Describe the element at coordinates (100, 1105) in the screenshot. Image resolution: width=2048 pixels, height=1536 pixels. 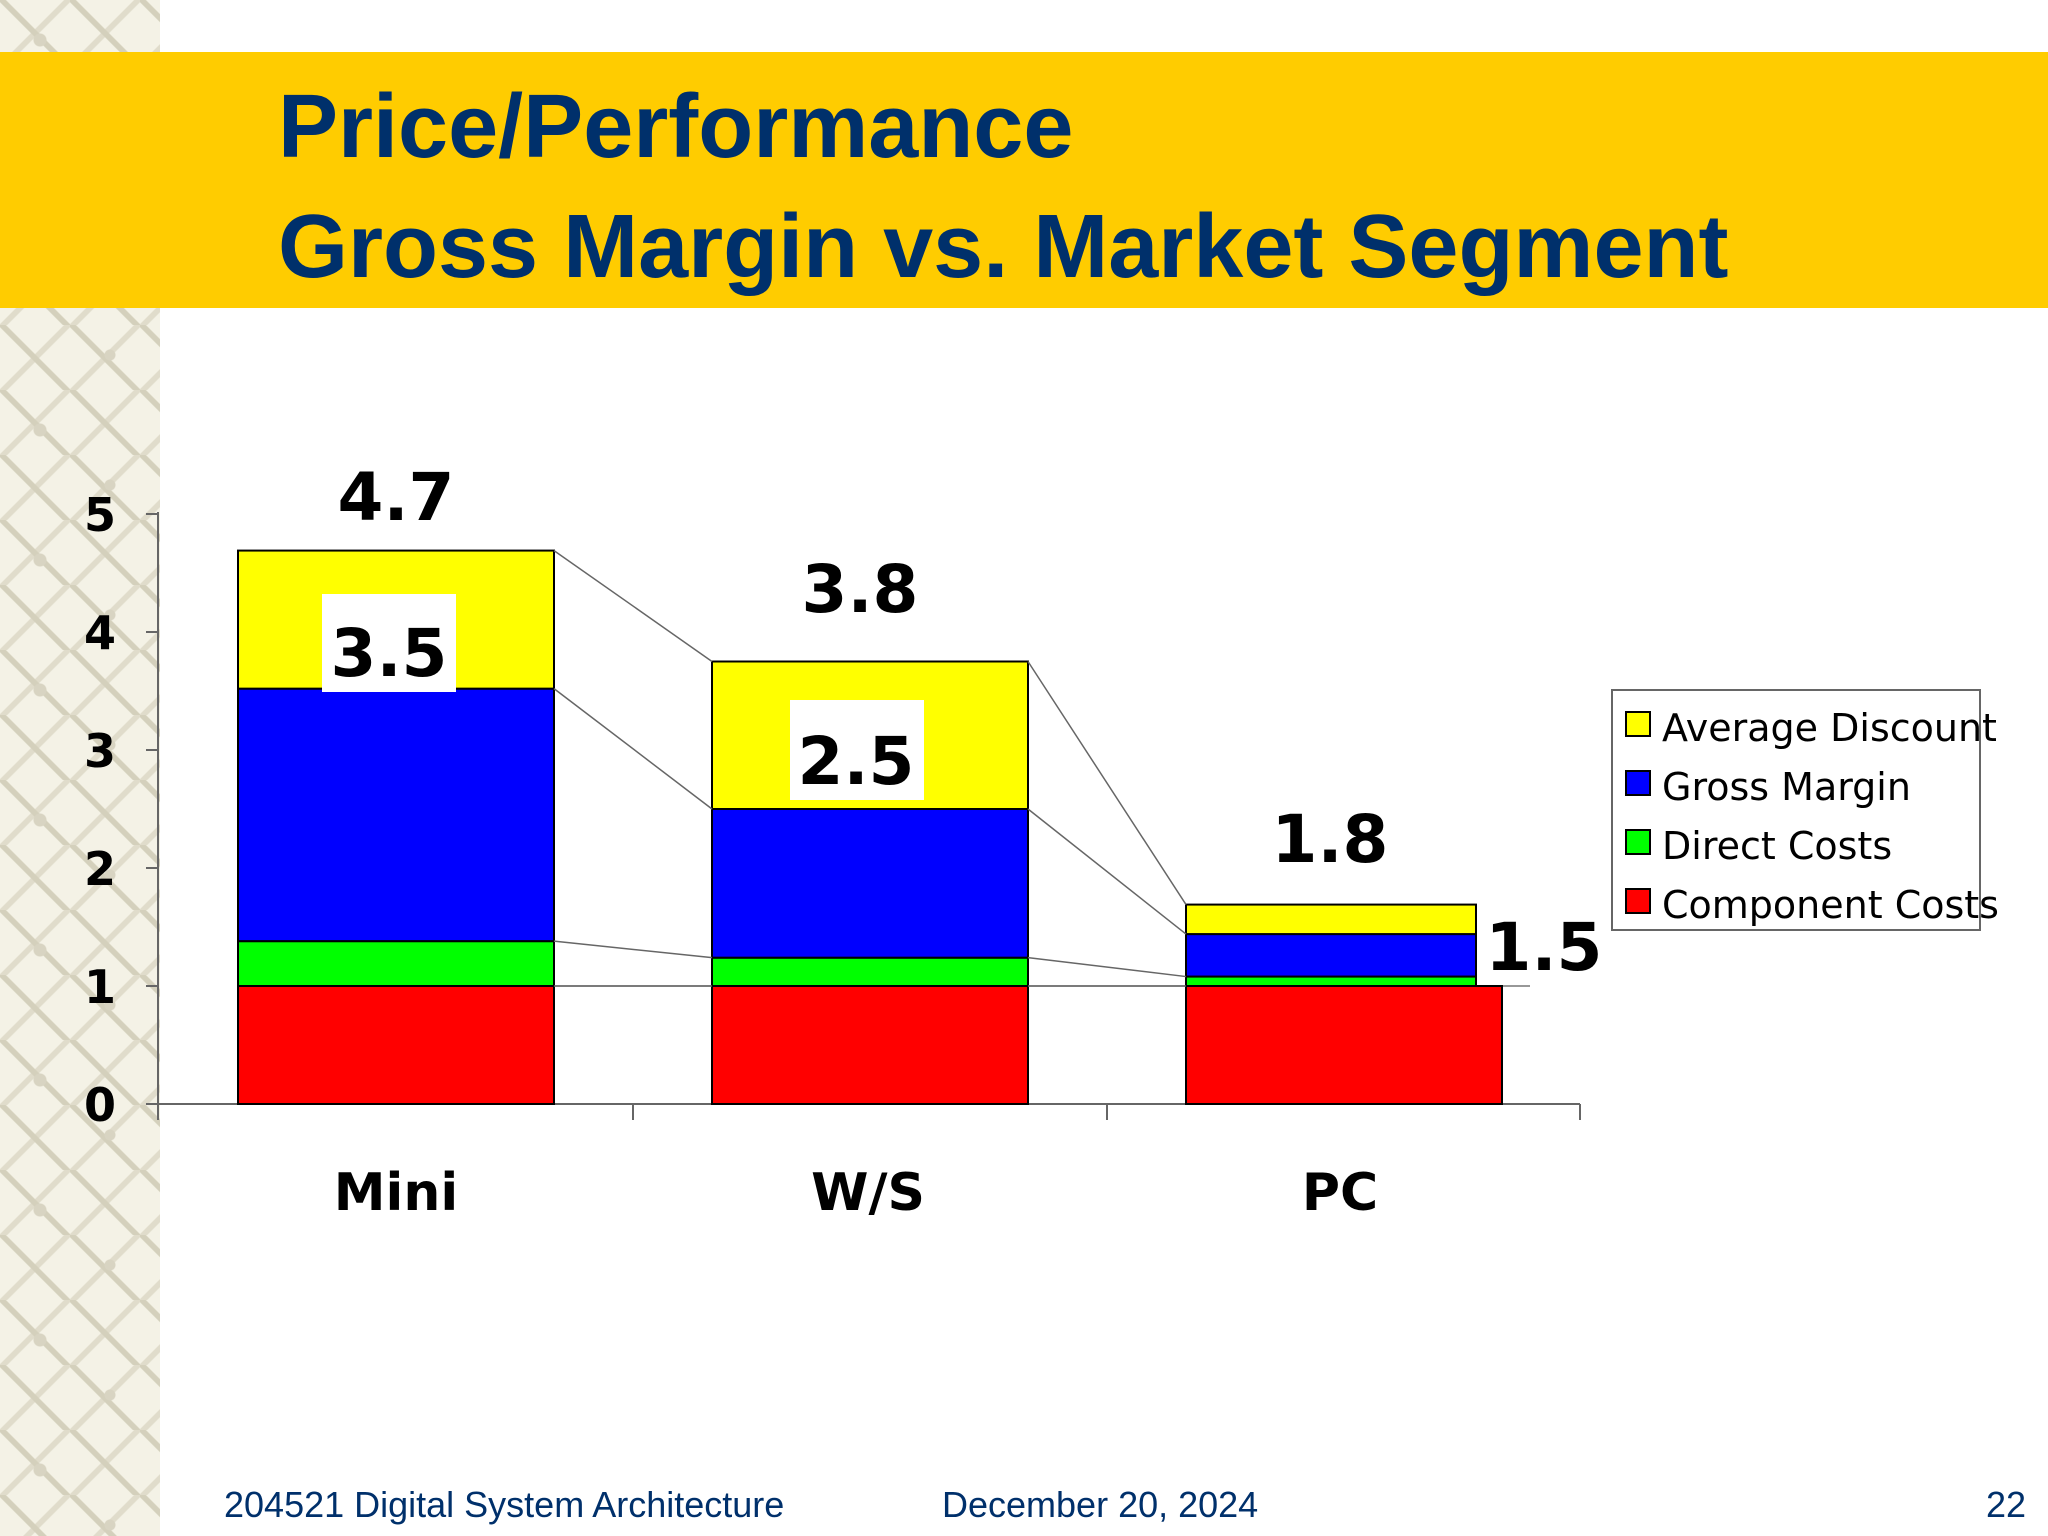
I see `y-tick-label: 0` at that location.